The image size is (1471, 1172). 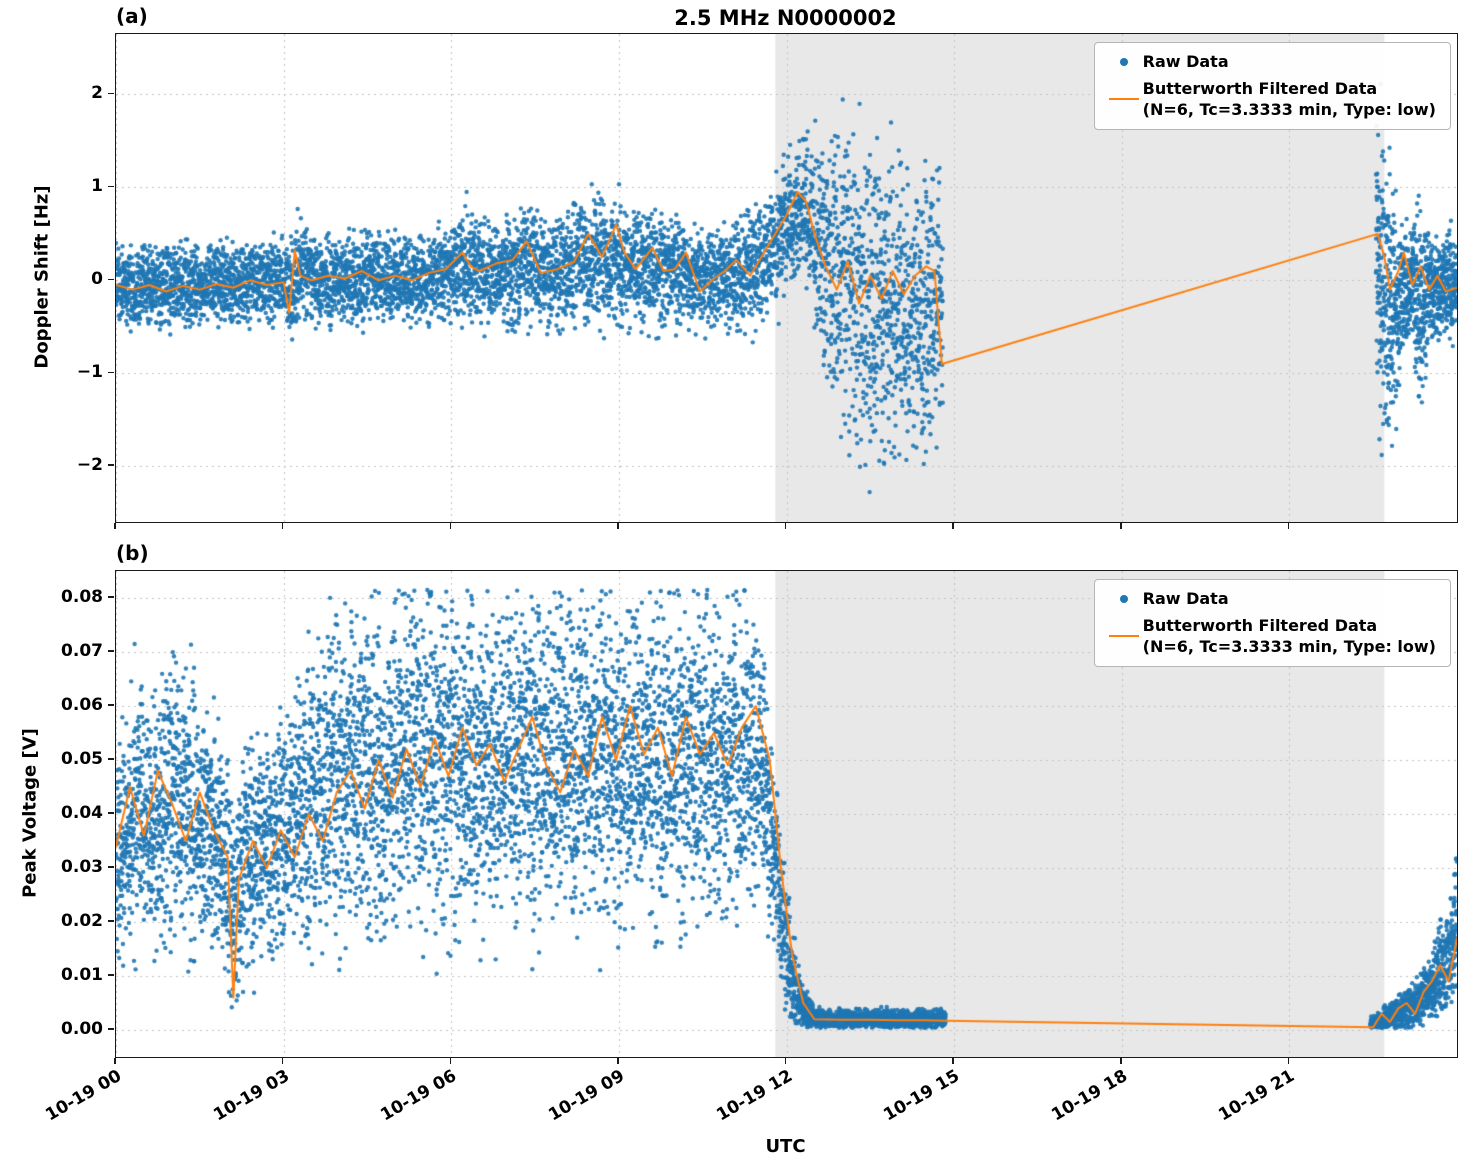 I want to click on x-tick-label: 10-19 09, so click(x=586, y=1096).